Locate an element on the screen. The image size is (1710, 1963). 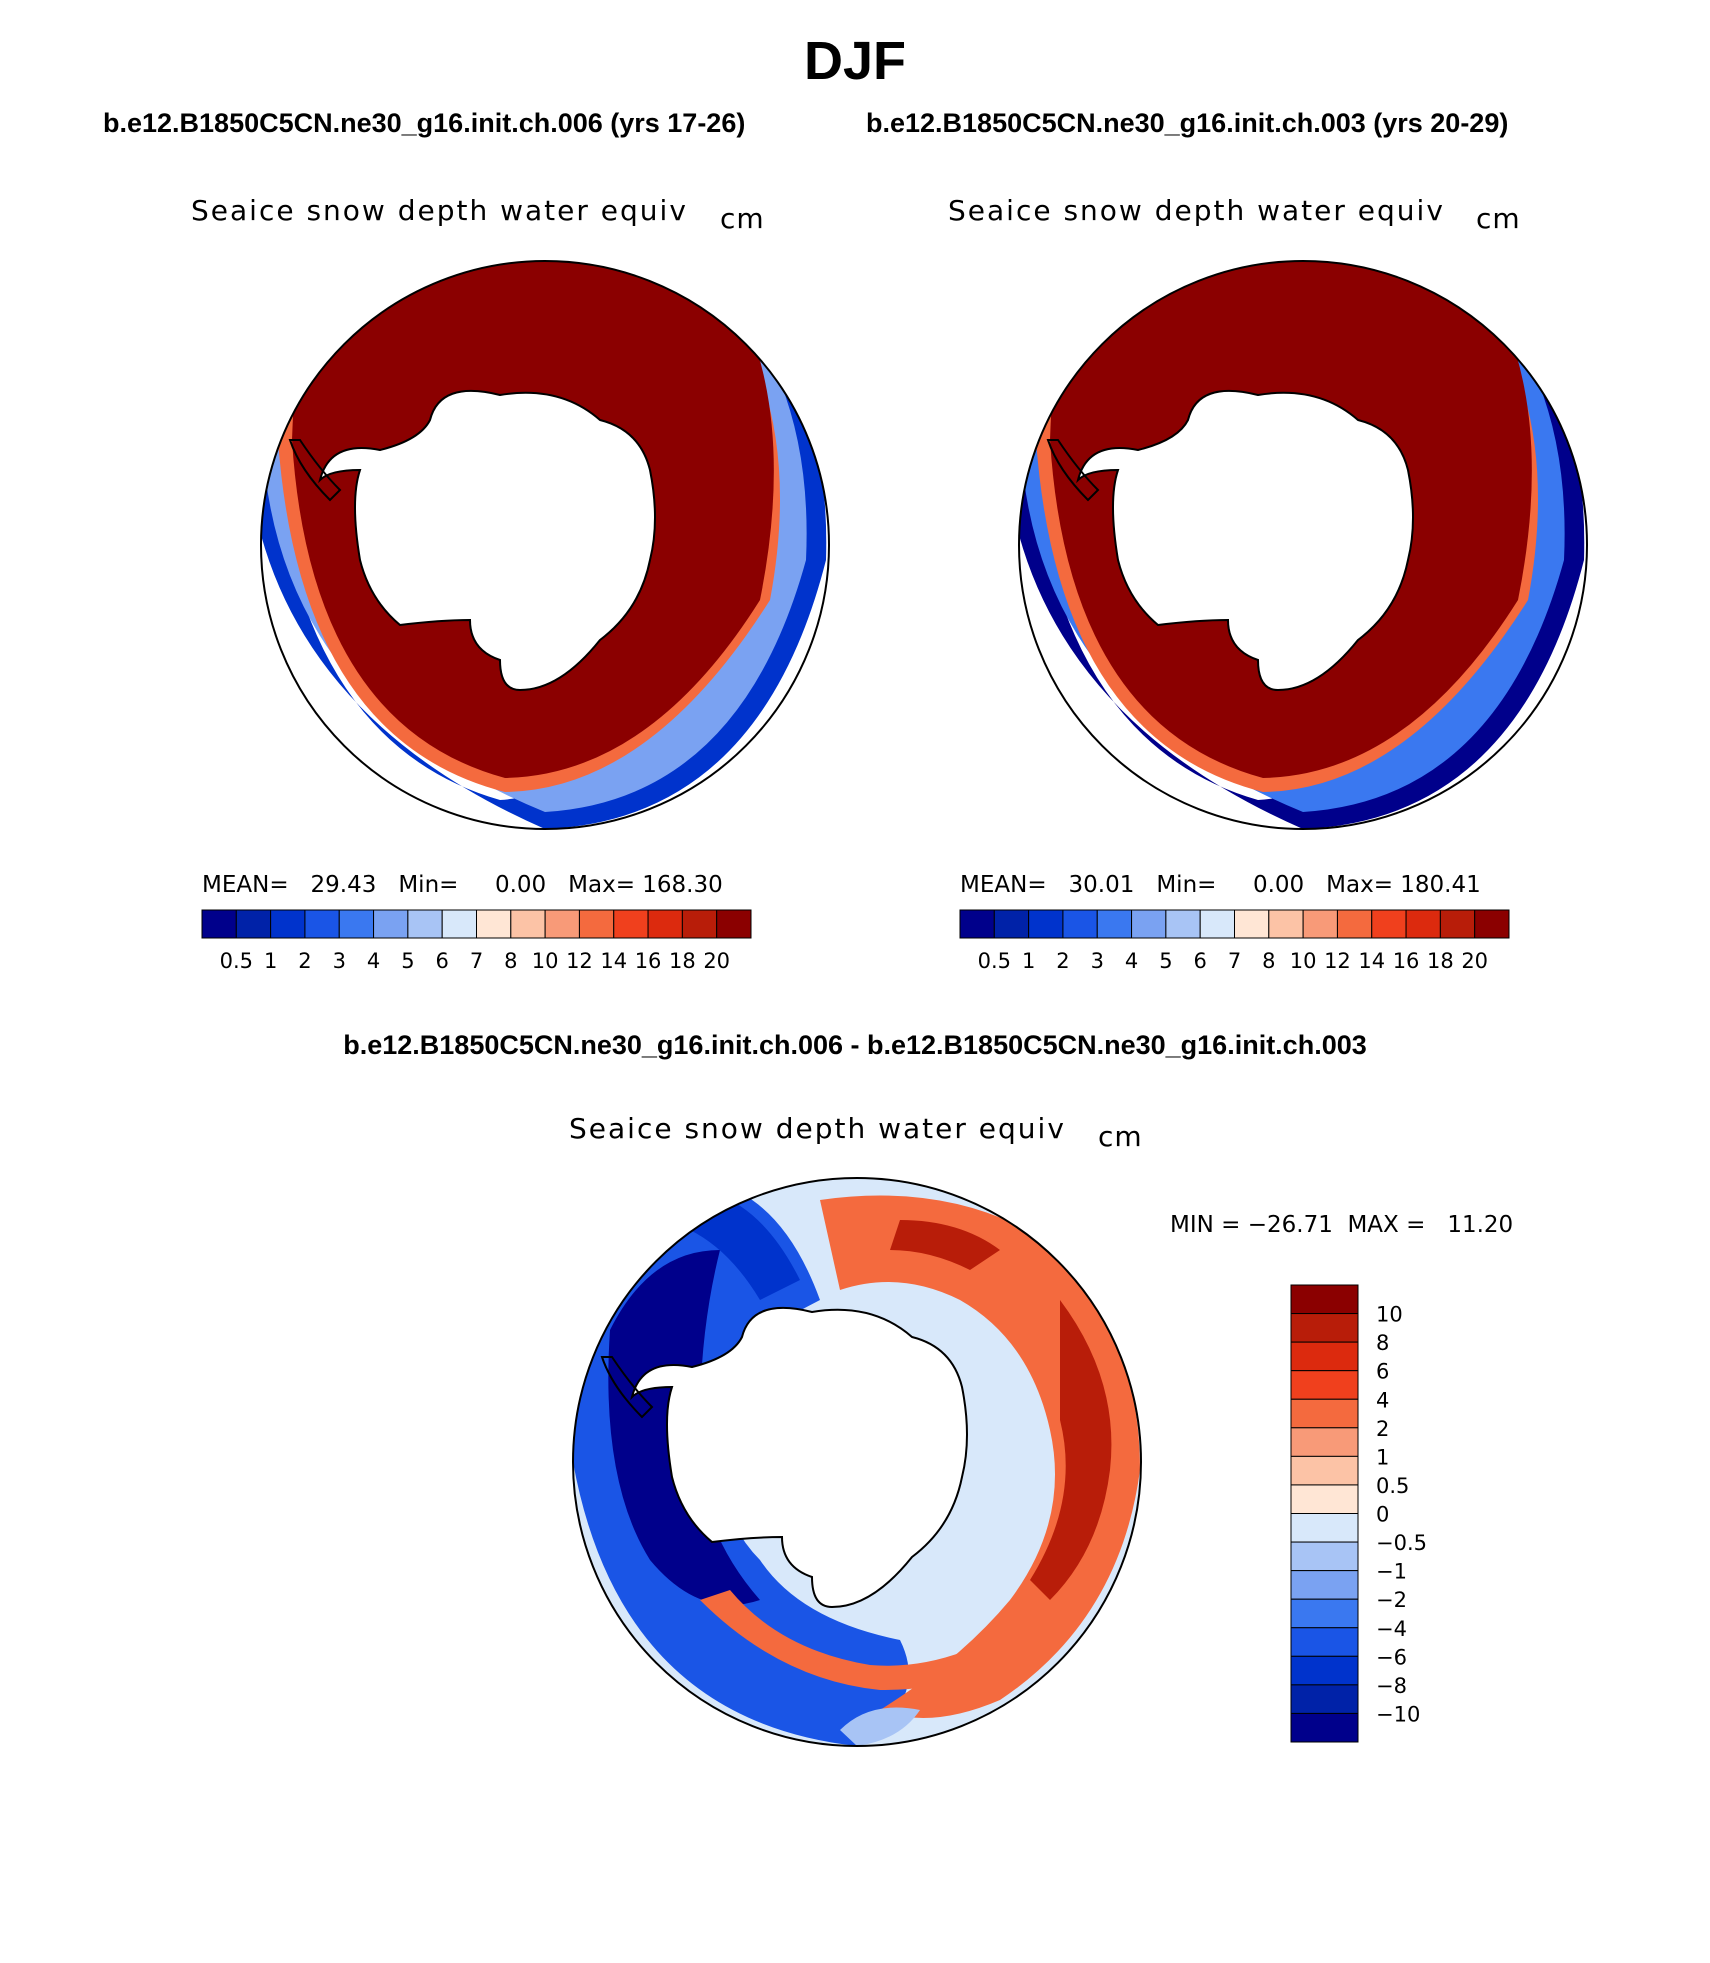
left-colorbar-tick: 7 is located at coordinates (476, 961).